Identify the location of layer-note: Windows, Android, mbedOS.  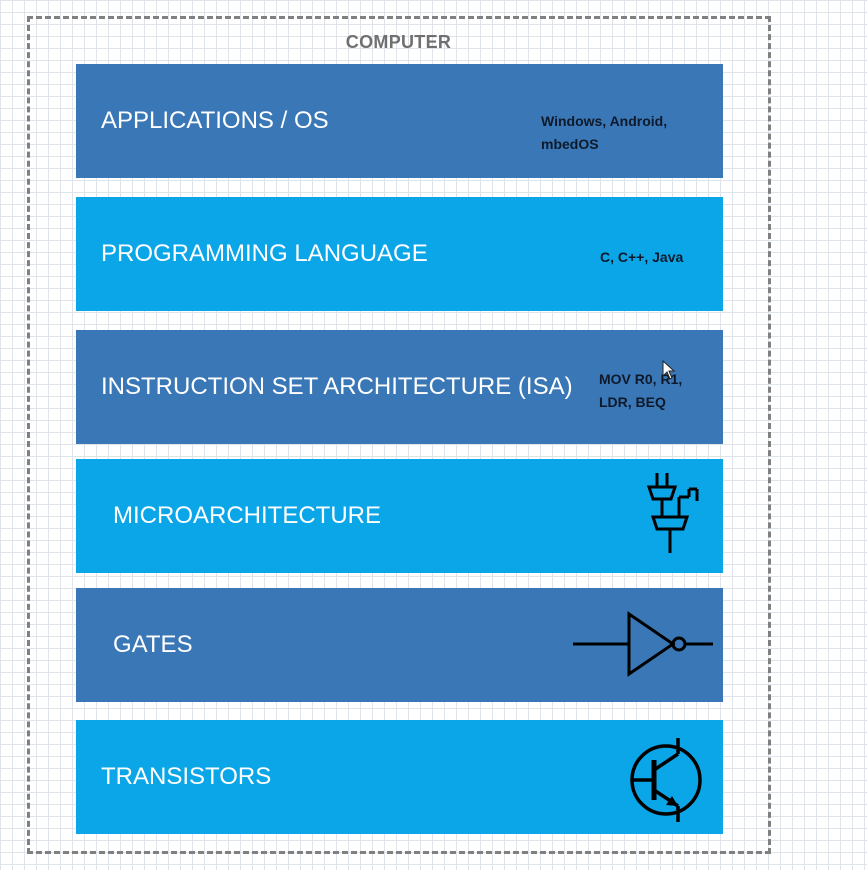
(604, 133).